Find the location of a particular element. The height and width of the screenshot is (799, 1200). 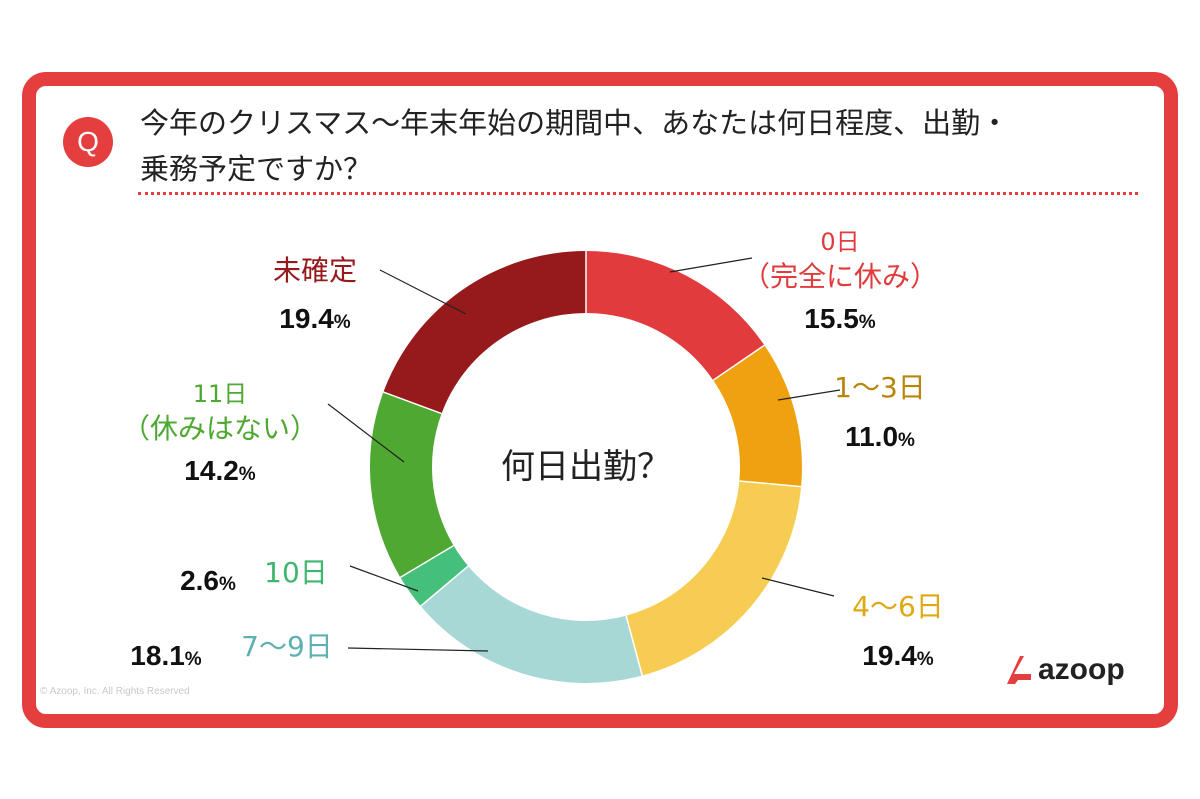

slice-label-3-line-0: 7〜9日 is located at coordinates (287, 646).